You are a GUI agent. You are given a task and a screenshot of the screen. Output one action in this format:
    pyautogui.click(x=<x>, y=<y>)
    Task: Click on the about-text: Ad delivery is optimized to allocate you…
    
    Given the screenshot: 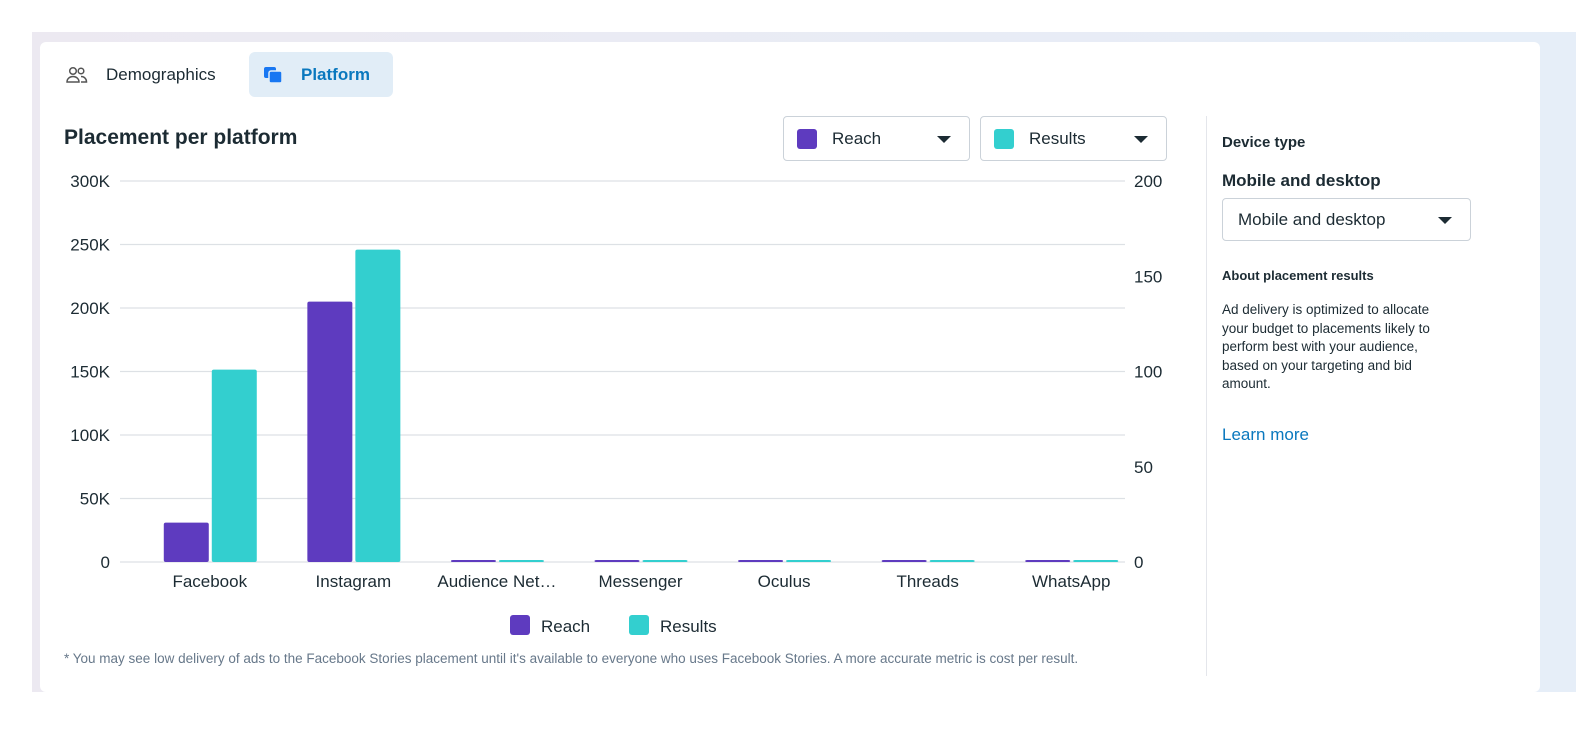 What is the action you would take?
    pyautogui.click(x=1326, y=346)
    